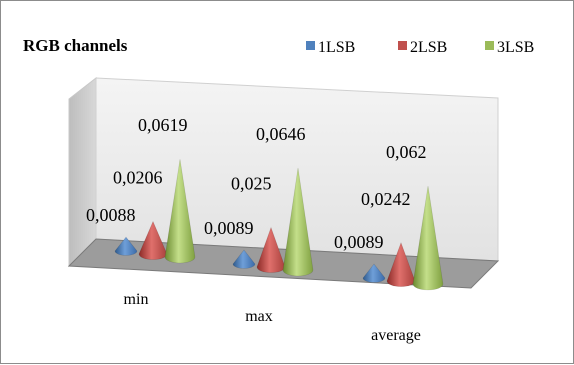 The width and height of the screenshot is (574, 365). I want to click on legend-item-1lsb: 1LSB, so click(330, 47).